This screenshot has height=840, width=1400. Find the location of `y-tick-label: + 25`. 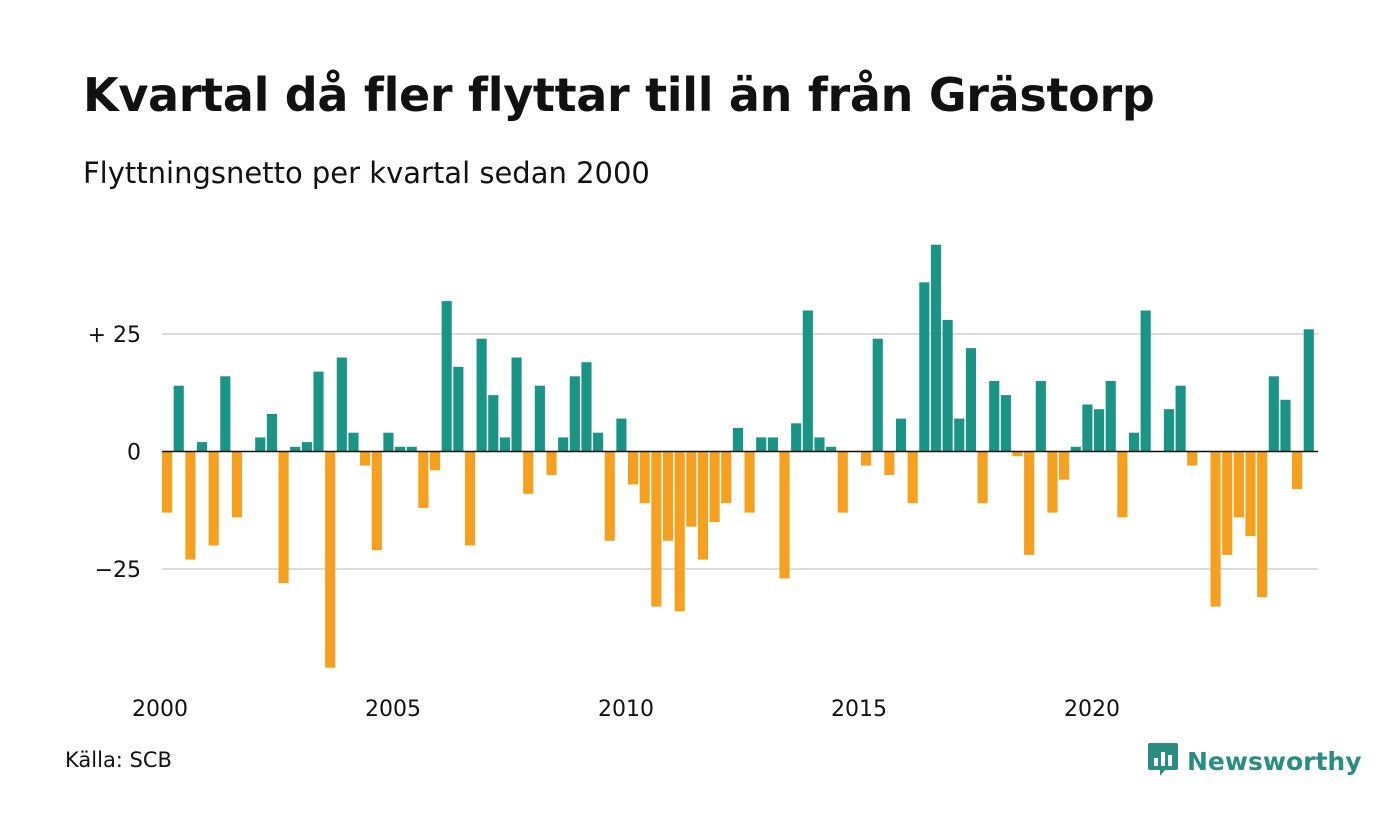

y-tick-label: + 25 is located at coordinates (114, 335).